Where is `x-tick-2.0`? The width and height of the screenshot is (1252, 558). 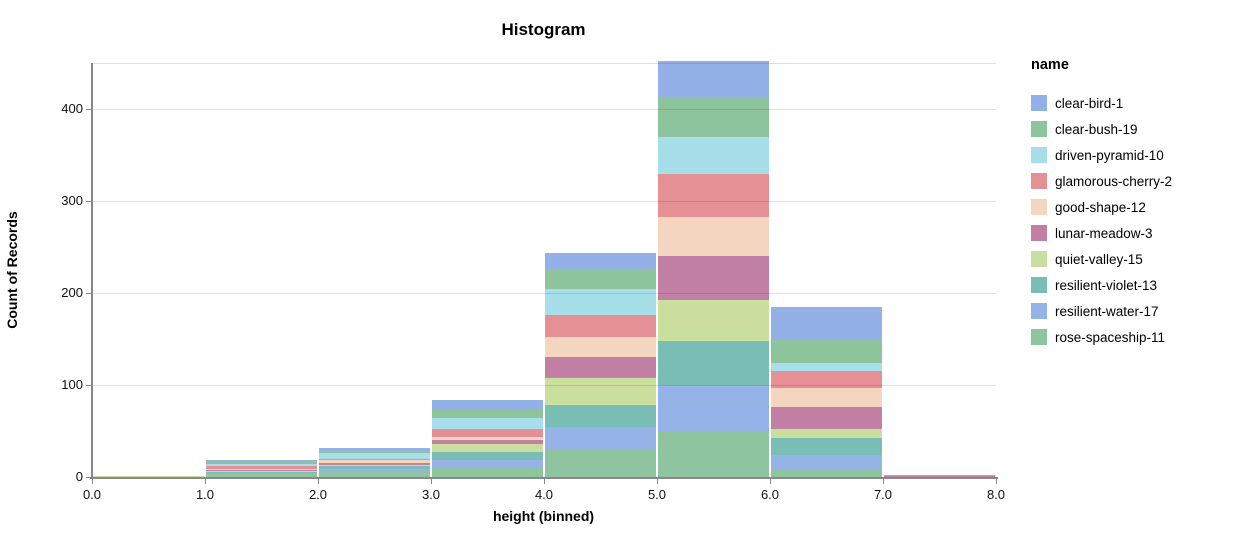 x-tick-2.0 is located at coordinates (318, 481).